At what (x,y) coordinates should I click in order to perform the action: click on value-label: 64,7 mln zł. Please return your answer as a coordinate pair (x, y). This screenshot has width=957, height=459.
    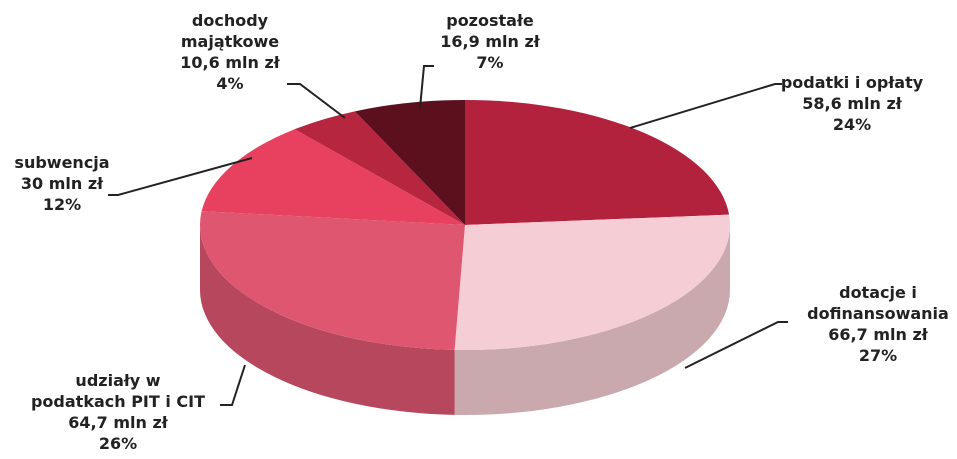
    Looking at the image, I should click on (118, 422).